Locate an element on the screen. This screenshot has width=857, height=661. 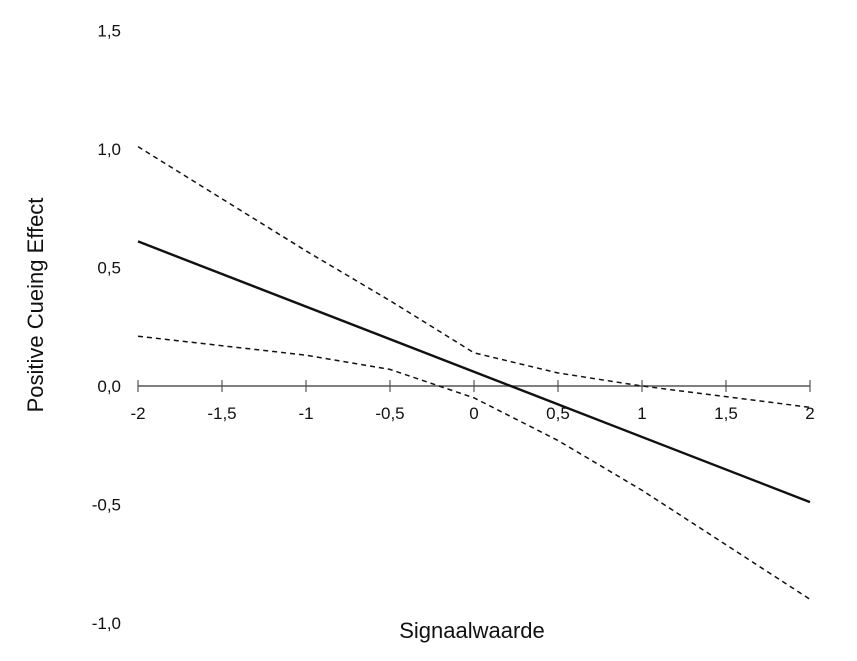
y-axis-label: Positive Cueing Effect is located at coordinates (35, 305).